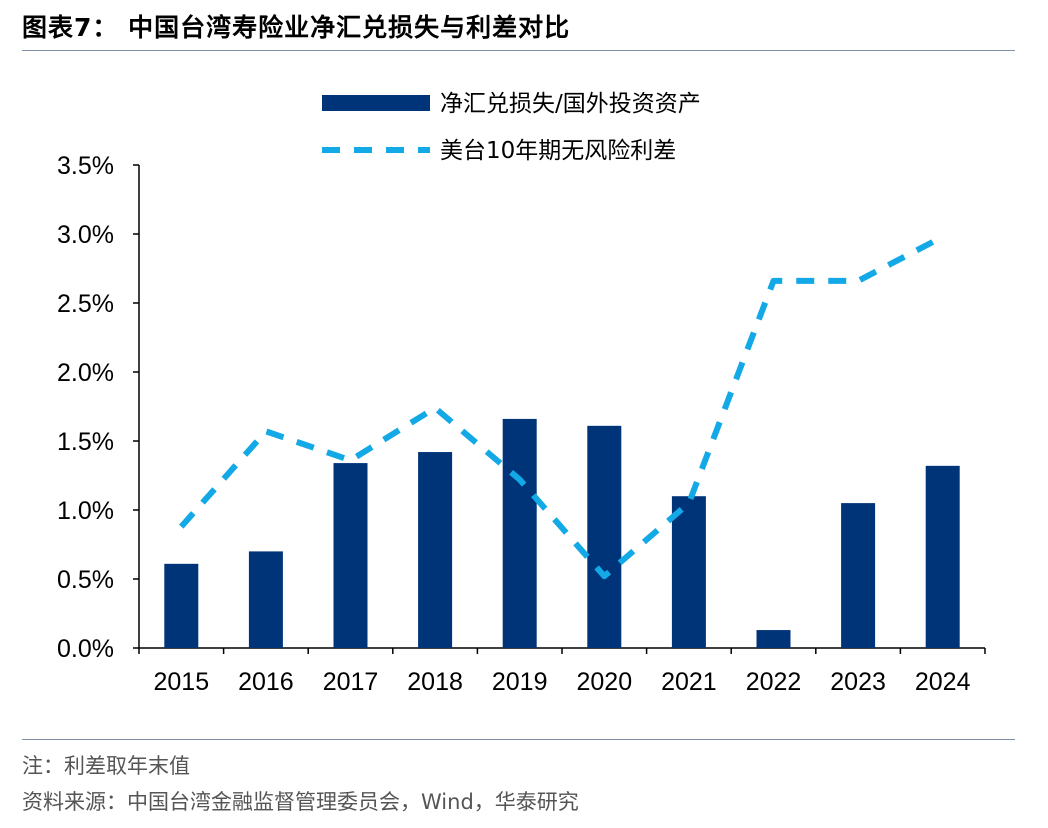 The image size is (1048, 828). Describe the element at coordinates (85, 442) in the screenshot. I see `y-tick-label: 1.5%` at that location.